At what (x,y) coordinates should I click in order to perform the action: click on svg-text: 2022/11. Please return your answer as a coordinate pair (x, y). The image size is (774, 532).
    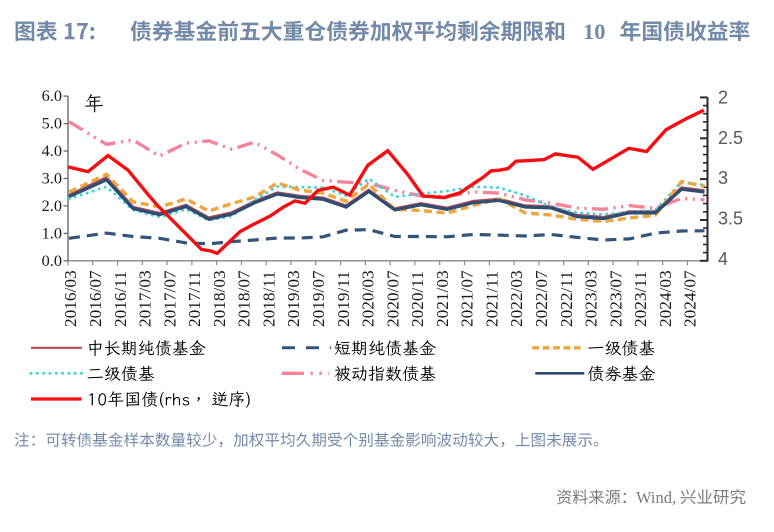
    Looking at the image, I should click on (566, 299).